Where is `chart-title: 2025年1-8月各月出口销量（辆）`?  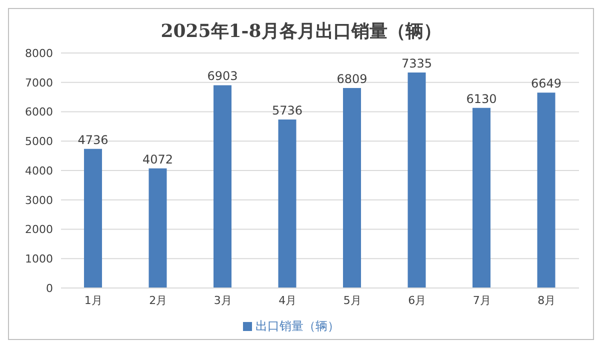
chart-title: 2025年1-8月各月出口销量（辆） is located at coordinates (301, 31).